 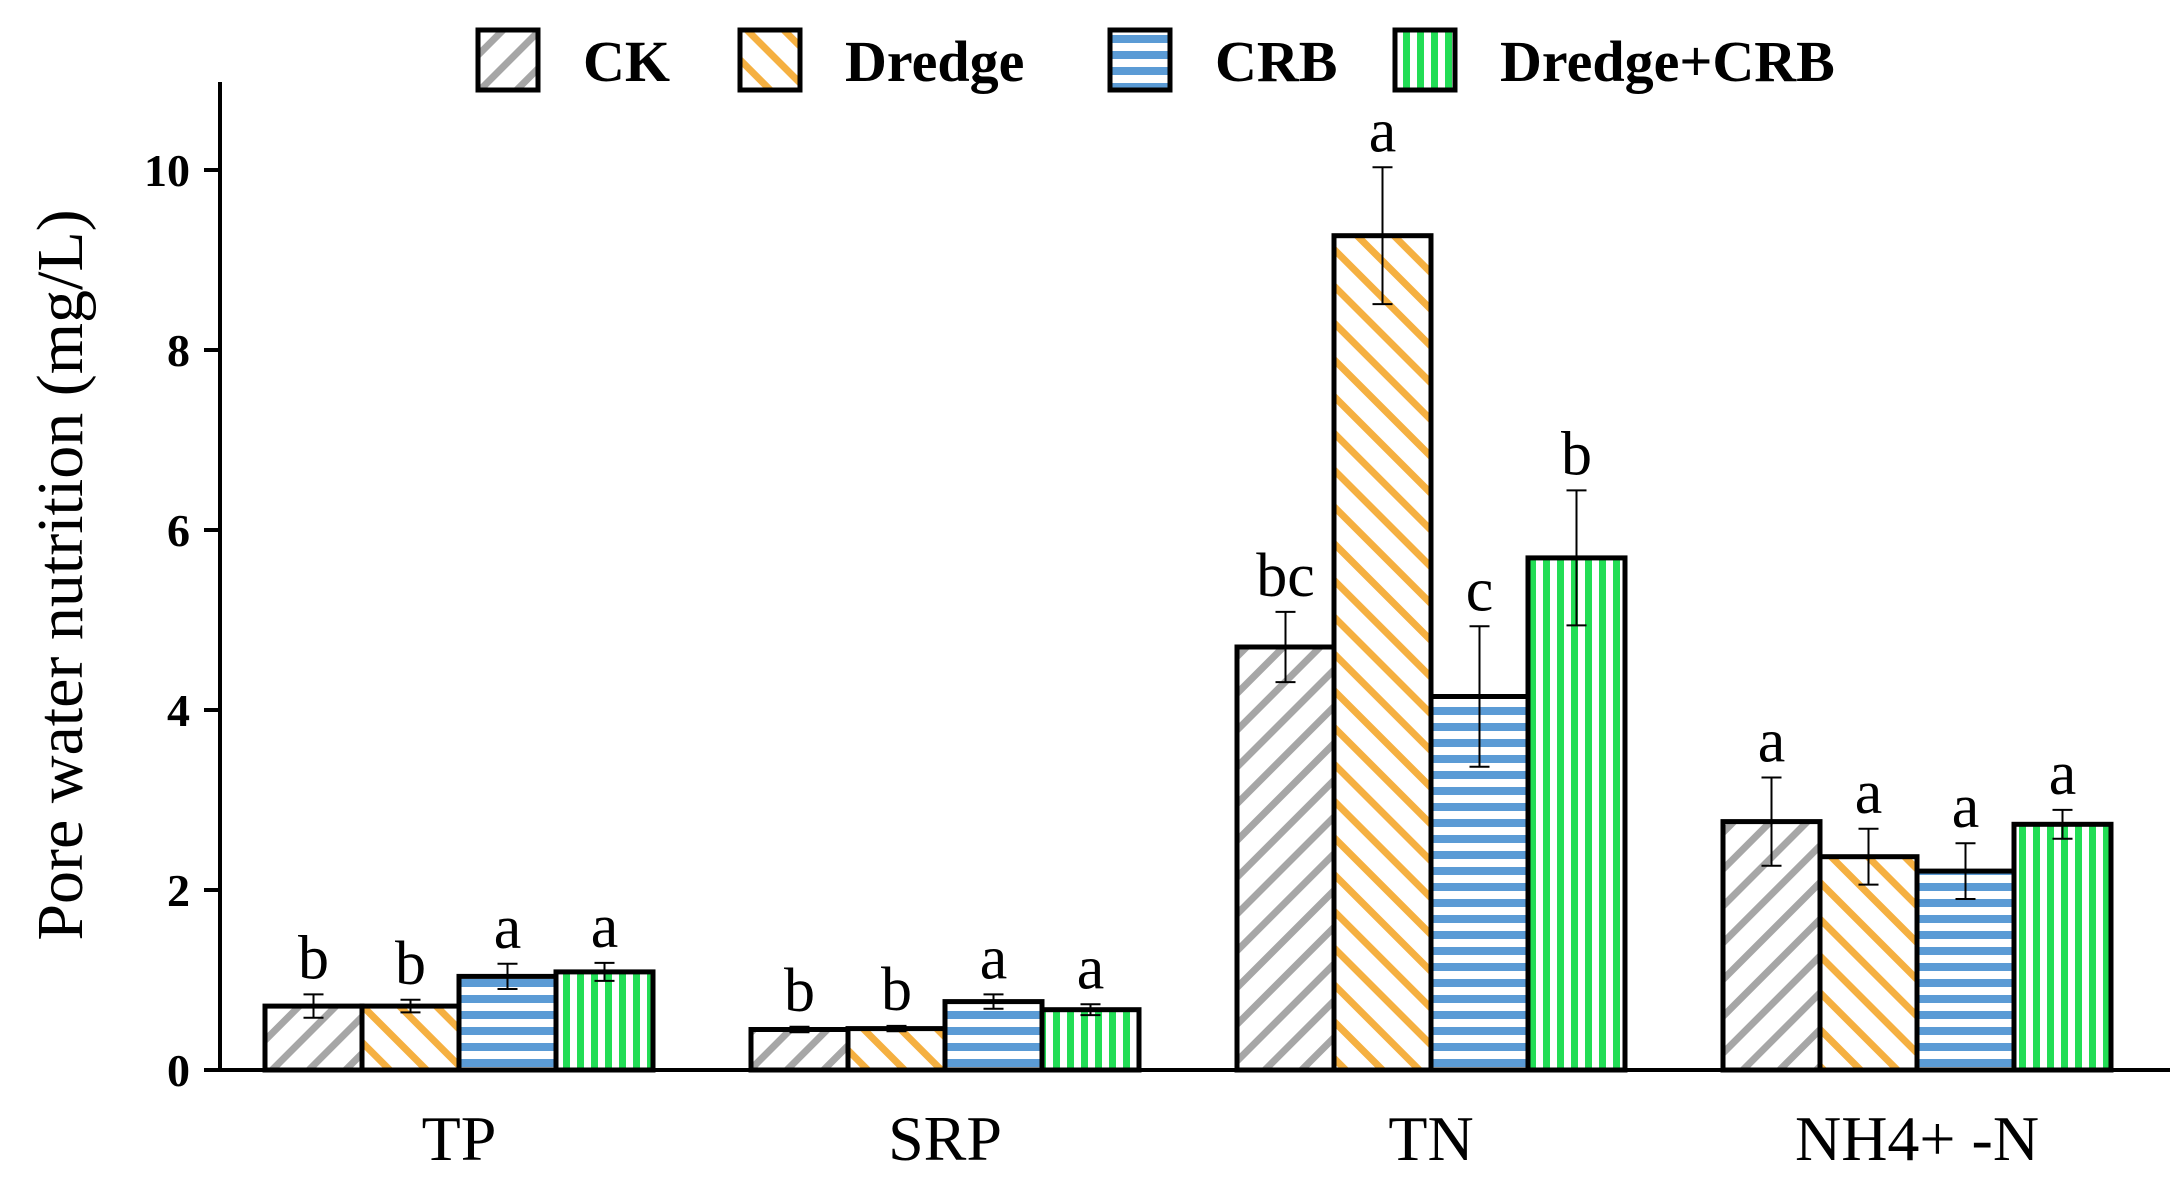 I want to click on bar-dredge-crb-srp, so click(x=1090, y=1040).